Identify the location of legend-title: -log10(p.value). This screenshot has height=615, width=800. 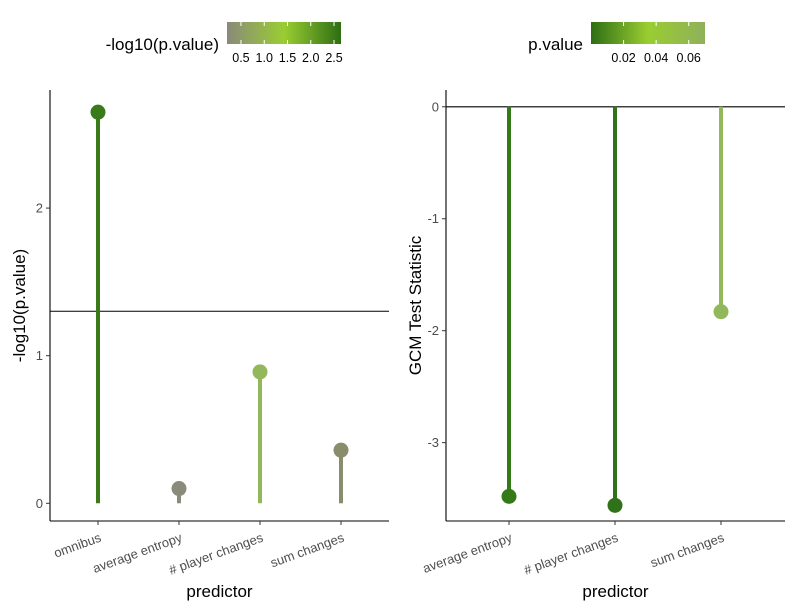
(162, 44).